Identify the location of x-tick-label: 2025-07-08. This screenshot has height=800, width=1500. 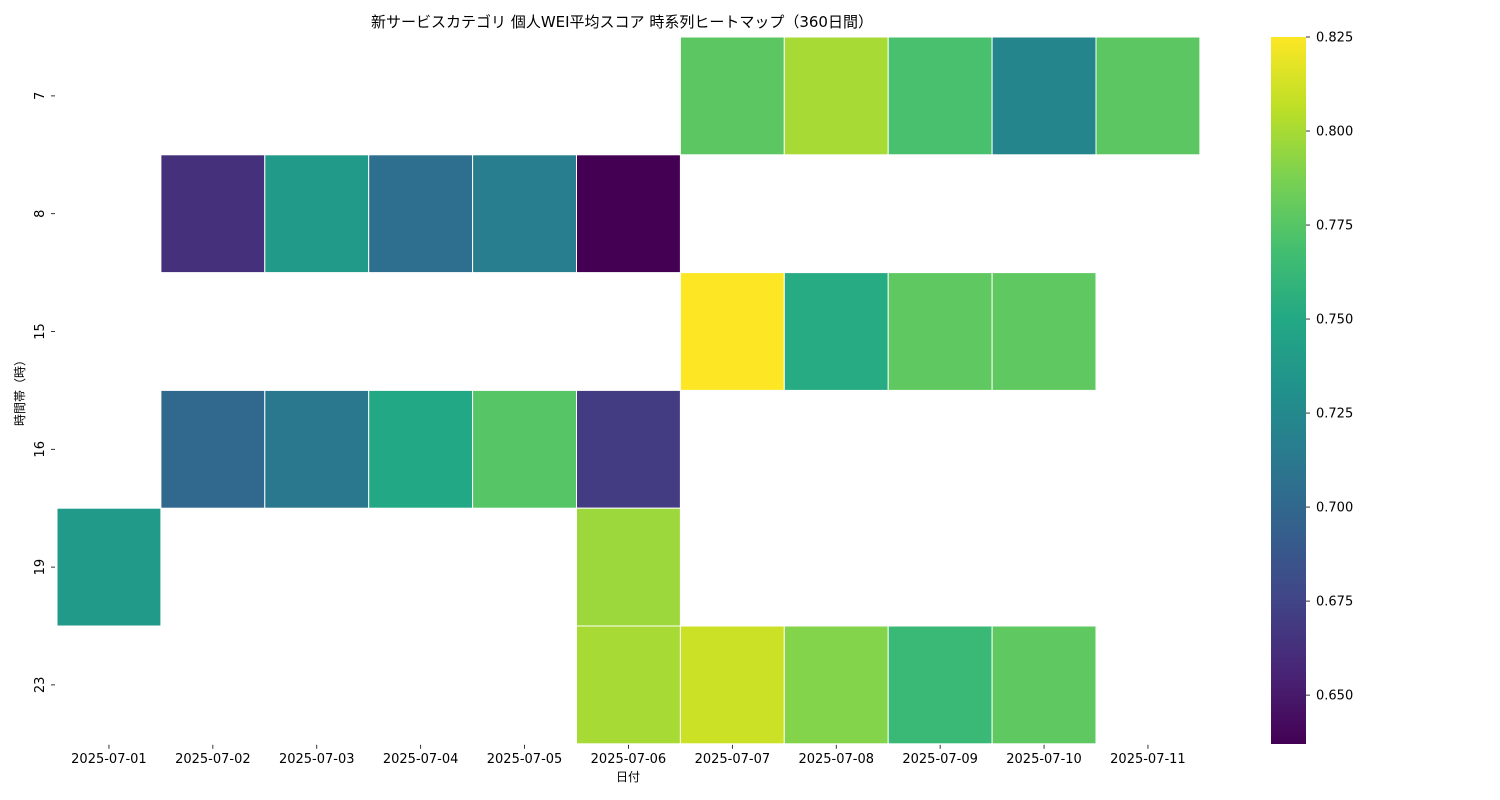
(836, 759).